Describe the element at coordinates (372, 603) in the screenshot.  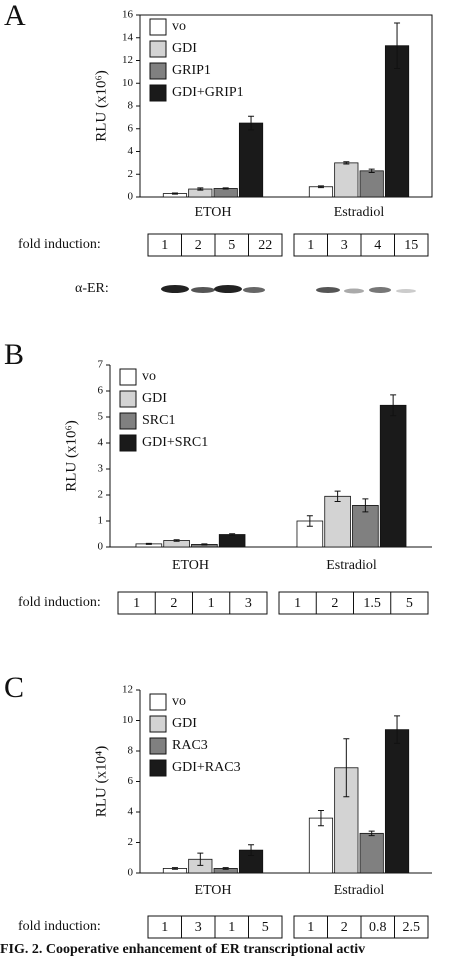
I see `fold-value: 1.5` at that location.